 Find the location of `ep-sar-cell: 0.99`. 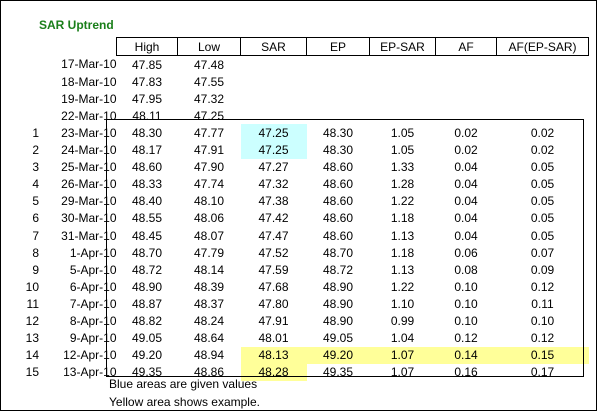

ep-sar-cell: 0.99 is located at coordinates (402, 321).